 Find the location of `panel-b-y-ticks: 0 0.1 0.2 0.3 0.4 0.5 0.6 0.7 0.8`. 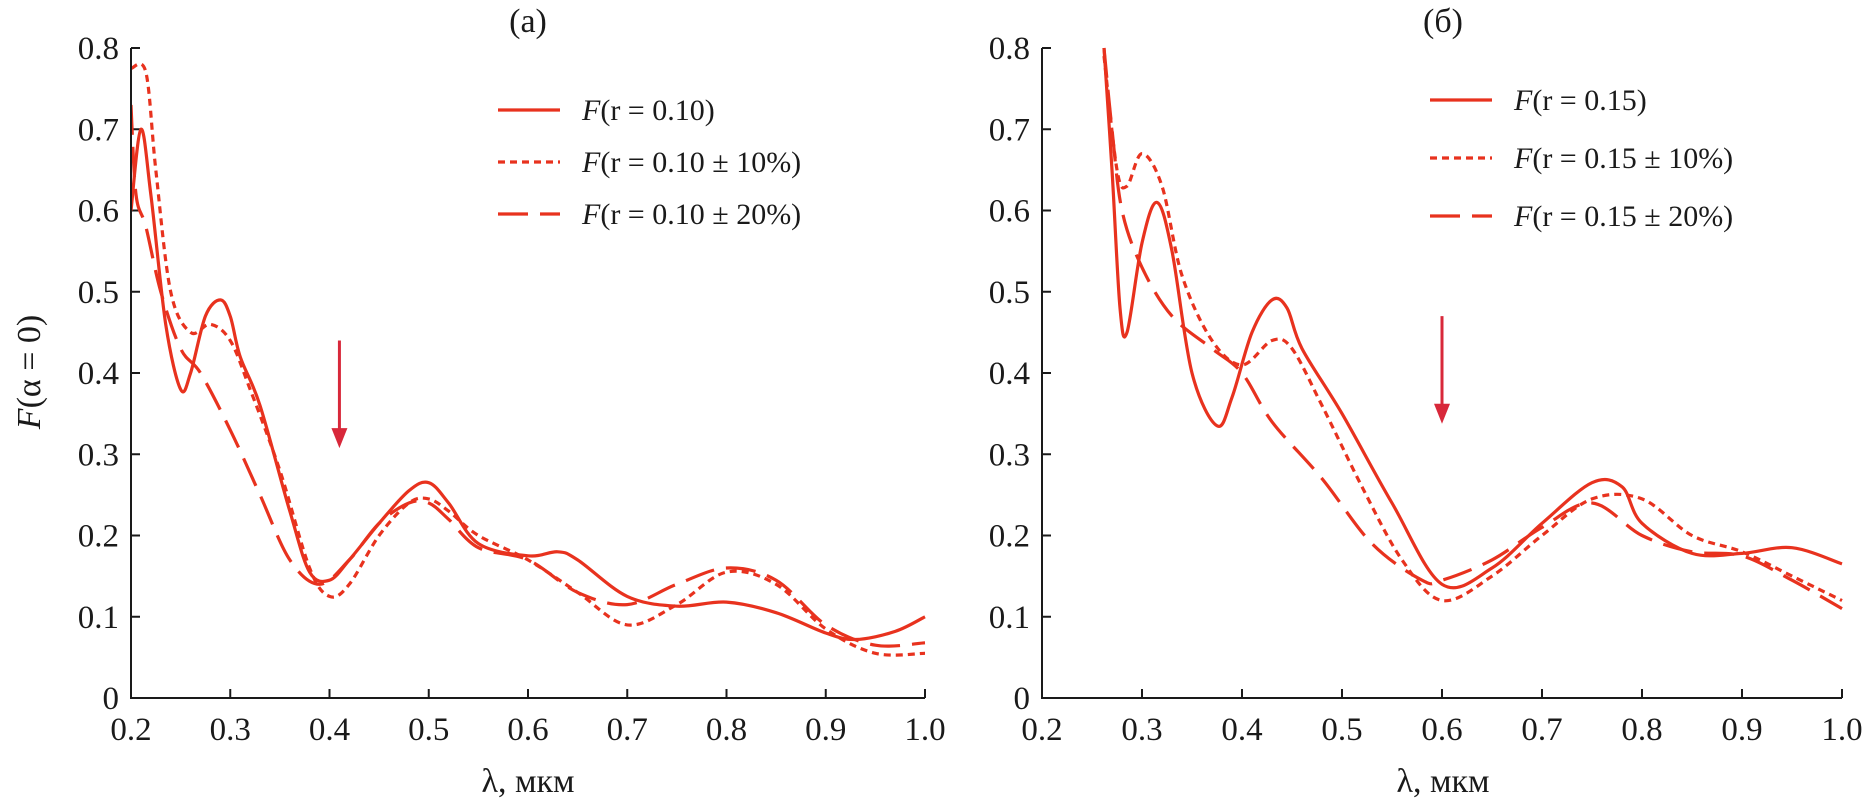

panel-b-y-ticks: 0 0.1 0.2 0.3 0.4 0.5 0.6 0.7 0.8 is located at coordinates (1020, 374).